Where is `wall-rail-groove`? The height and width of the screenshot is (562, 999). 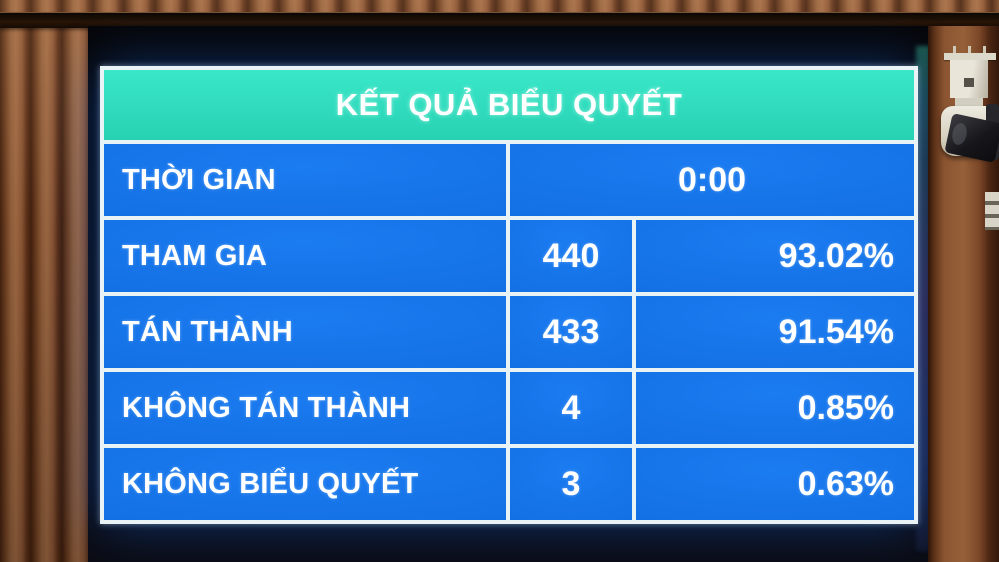 wall-rail-groove is located at coordinates (499, 20).